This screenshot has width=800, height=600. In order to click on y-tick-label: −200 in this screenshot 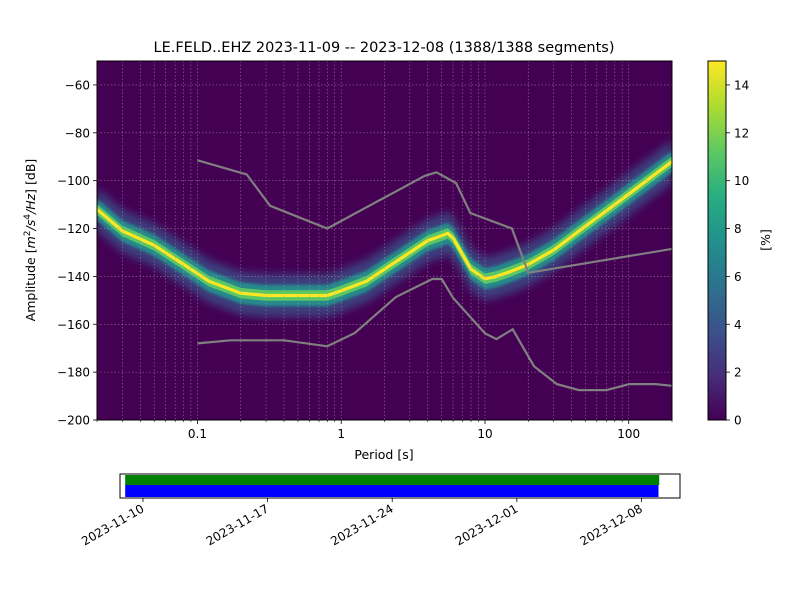, I will do `click(73, 421)`.